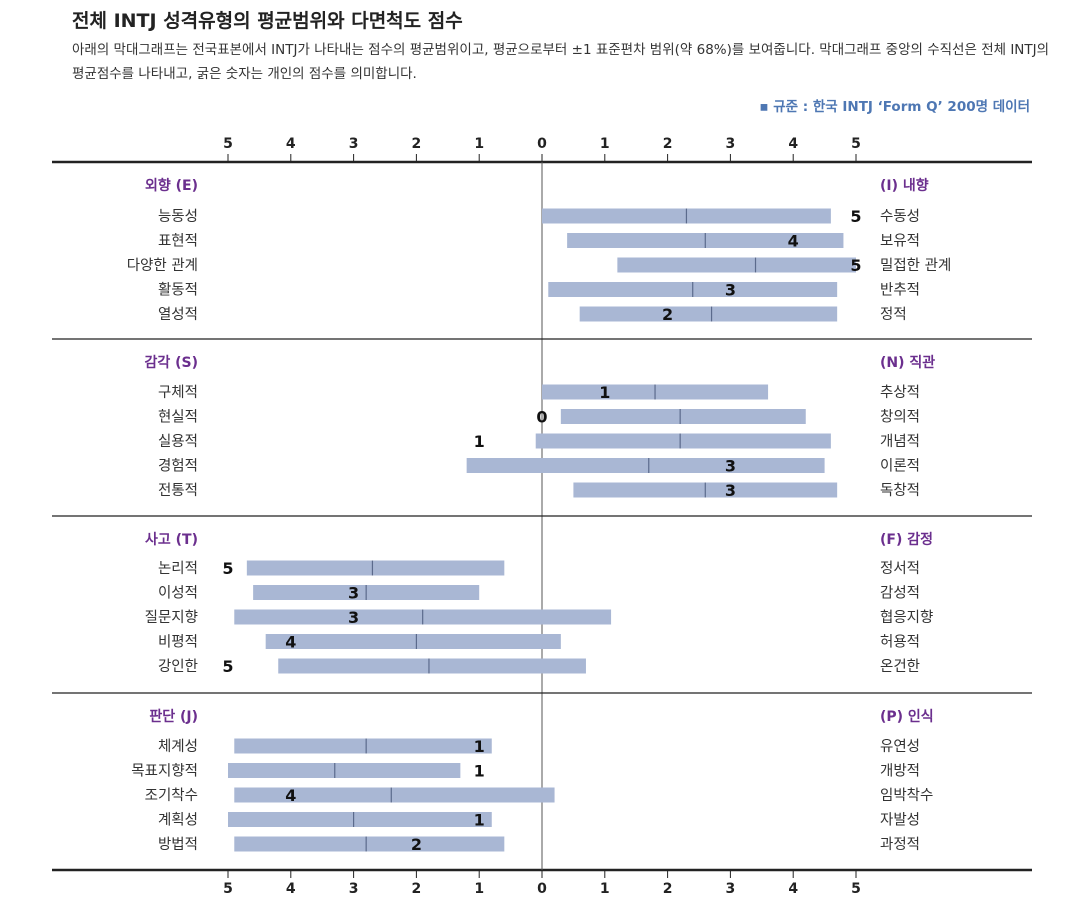  What do you see at coordinates (171, 795) in the screenshot?
I see `left-facet-label: 조기착수` at bounding box center [171, 795].